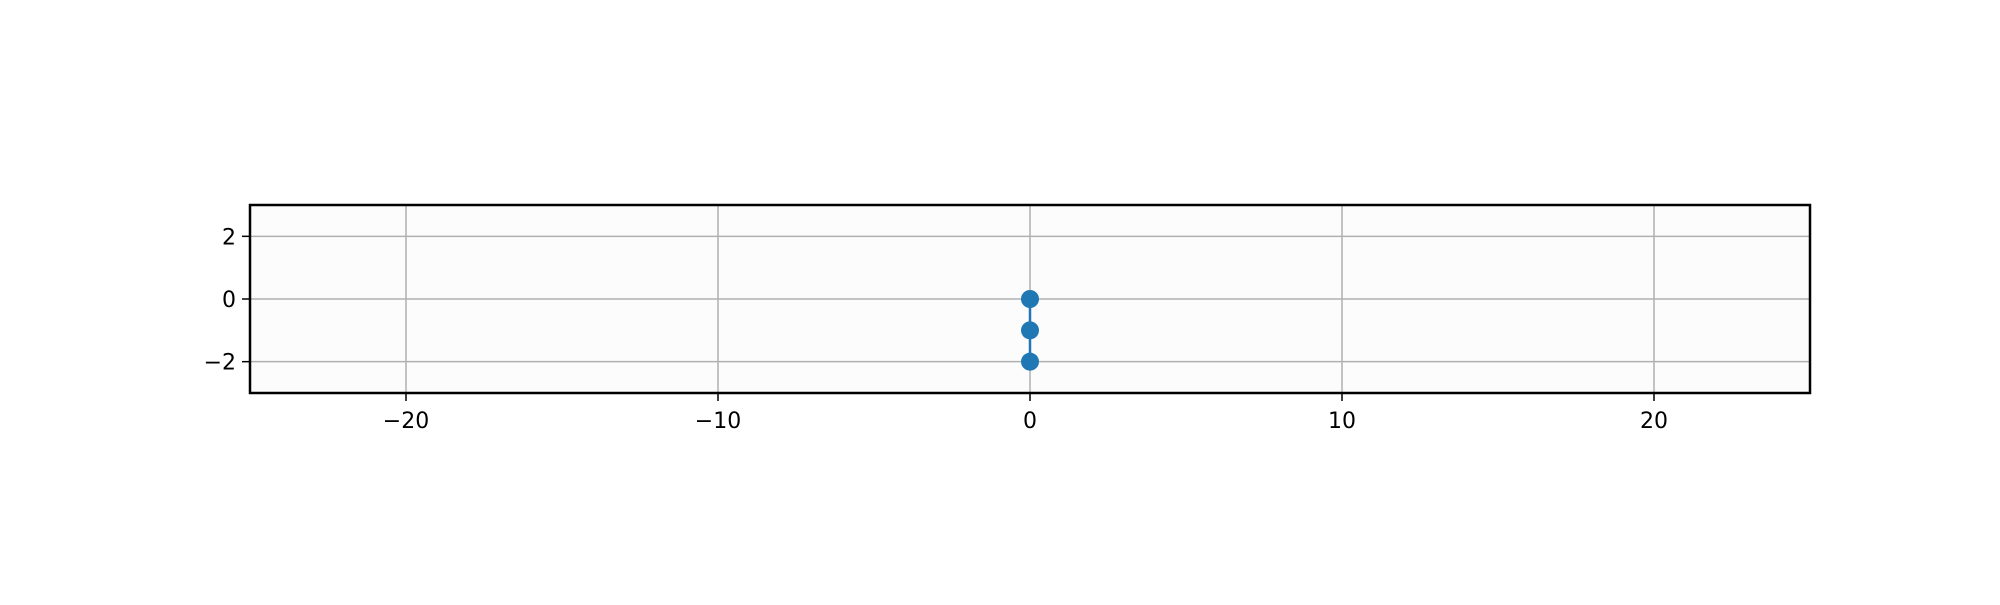  I want to click on x-tick-label: −10, so click(718, 421).